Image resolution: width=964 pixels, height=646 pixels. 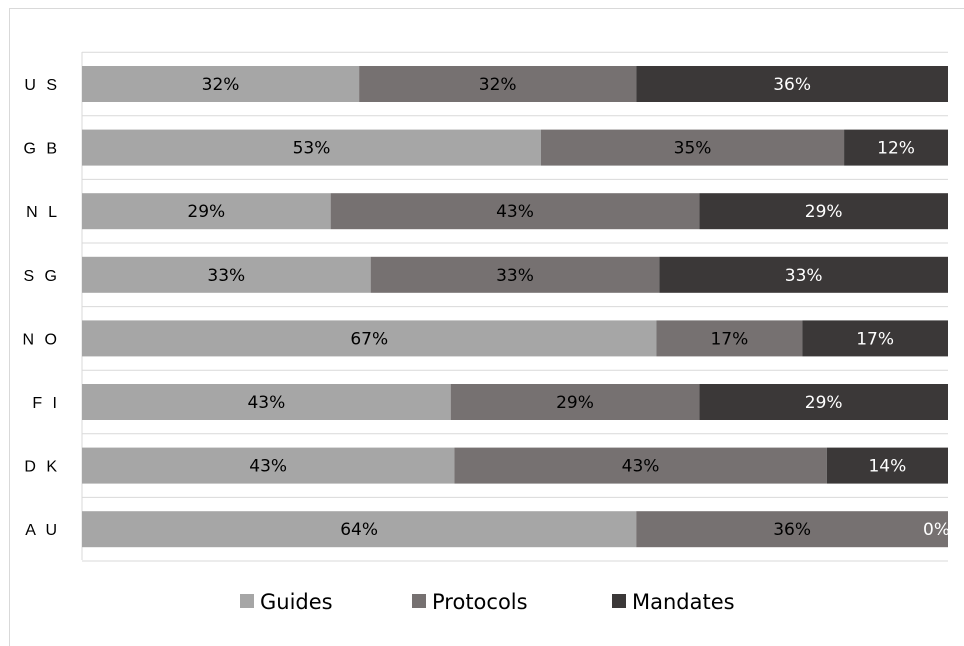 What do you see at coordinates (42, 530) in the screenshot?
I see `category-label: A U` at bounding box center [42, 530].